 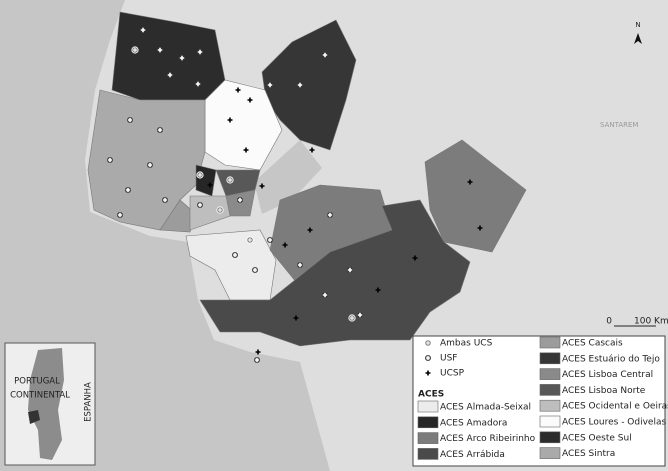 I want to click on legend-label: ACES Estuário do Tejo, so click(x=611, y=359).